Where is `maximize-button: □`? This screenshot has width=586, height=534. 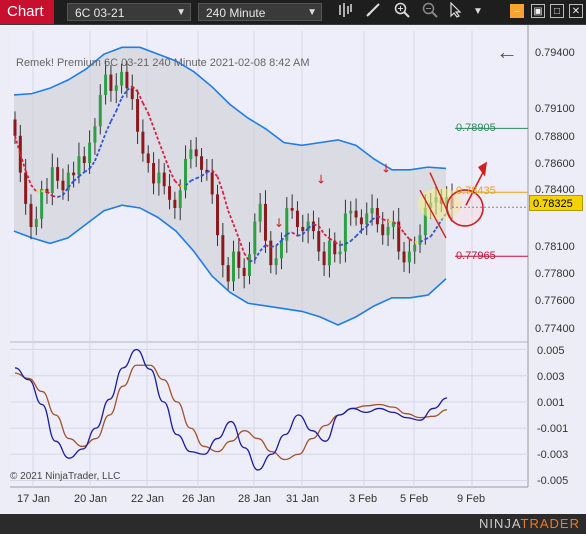 maximize-button: □ is located at coordinates (557, 11).